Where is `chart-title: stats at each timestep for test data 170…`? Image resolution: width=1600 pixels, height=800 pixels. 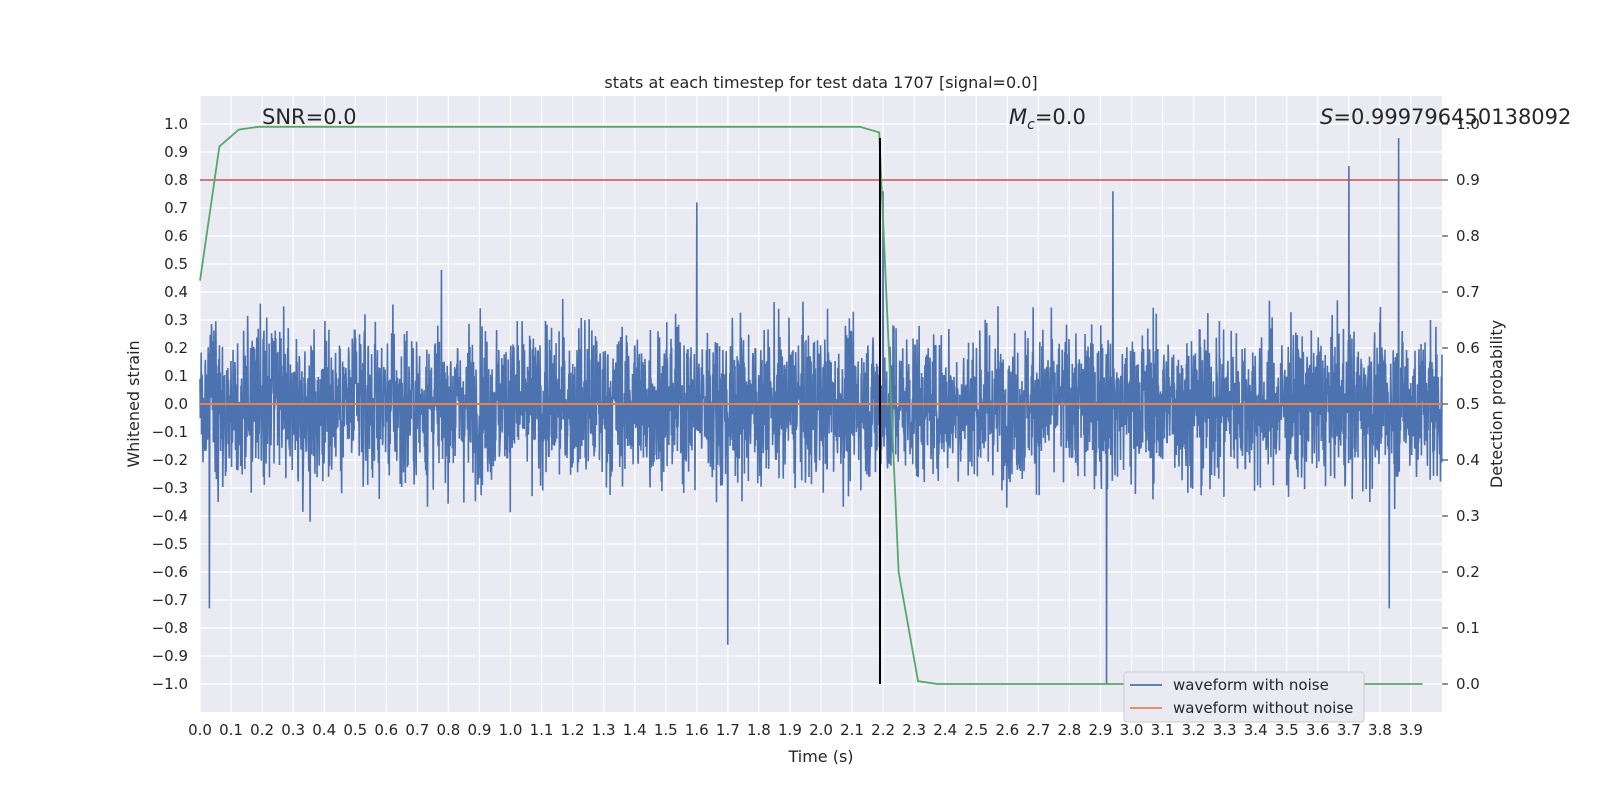 chart-title: stats at each timestep for test data 170… is located at coordinates (820, 82).